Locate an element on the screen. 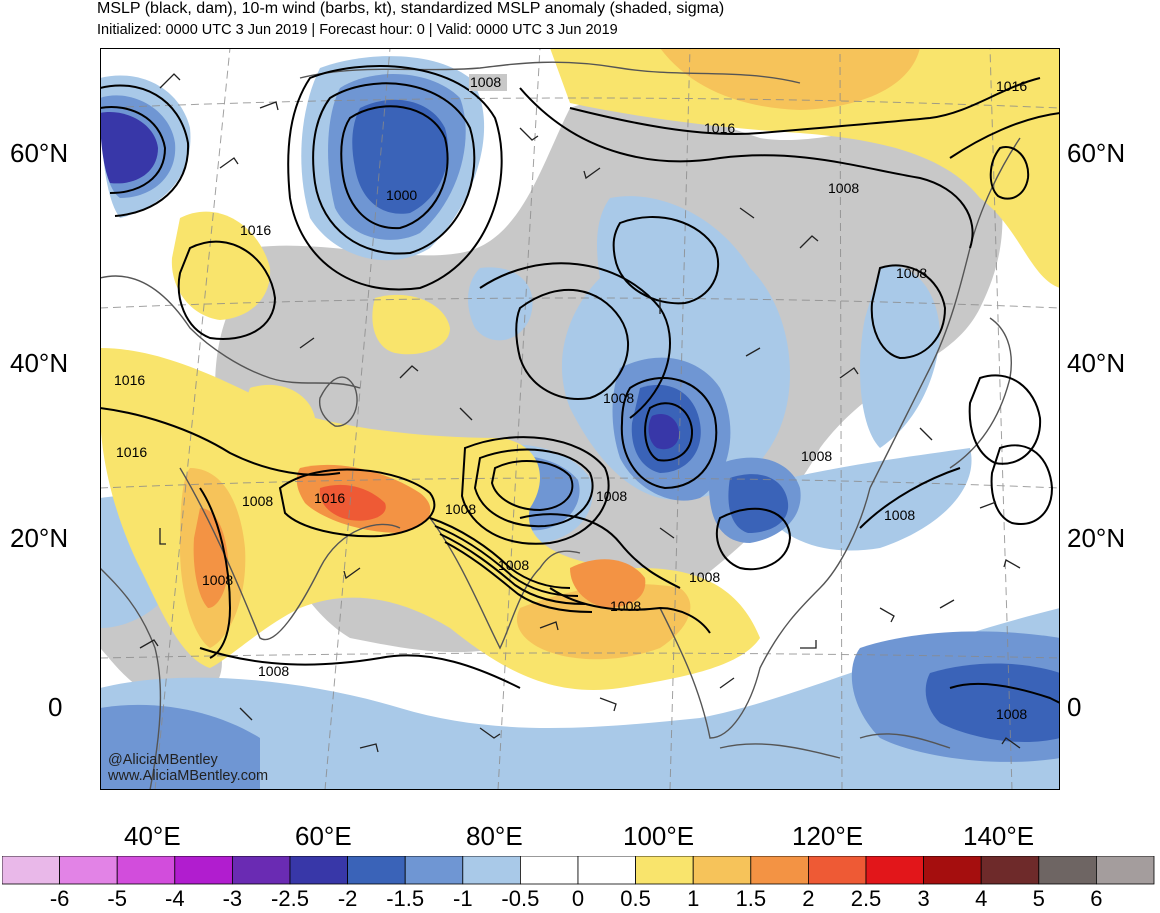  anom-dark-blue-pacific is located at coordinates (992, 703).